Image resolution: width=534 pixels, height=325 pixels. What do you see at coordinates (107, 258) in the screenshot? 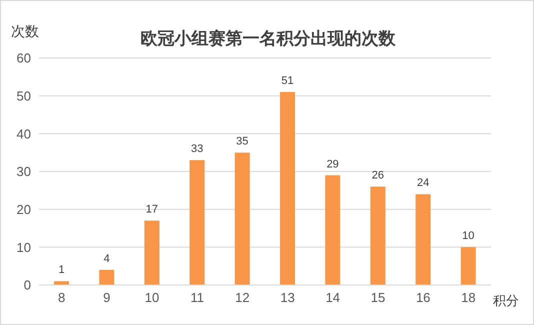
I see `data-label: 4` at bounding box center [107, 258].